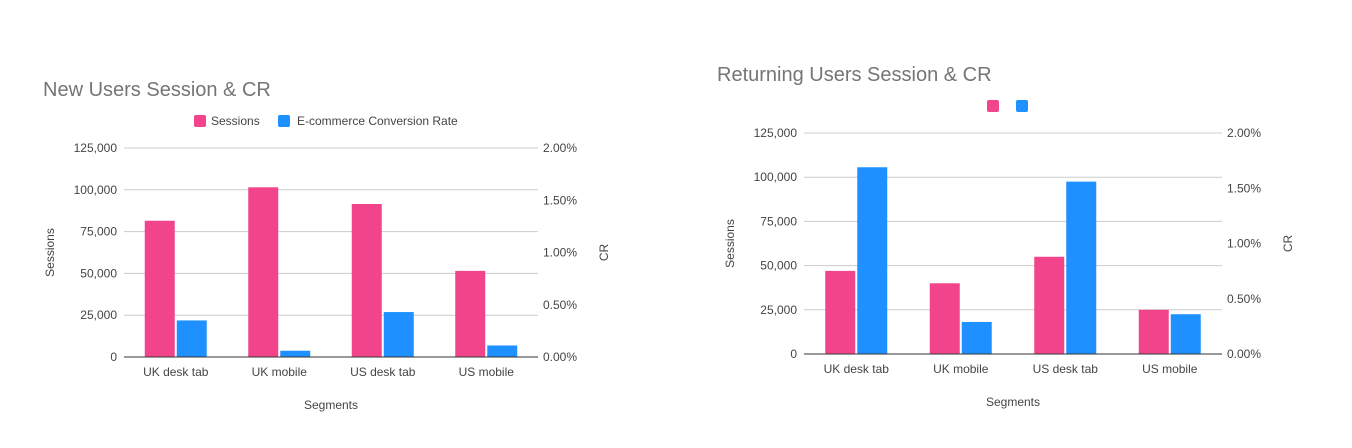 The image size is (1352, 448). Describe the element at coordinates (157, 90) in the screenshot. I see `chart-title: New Users Session & CR` at that location.